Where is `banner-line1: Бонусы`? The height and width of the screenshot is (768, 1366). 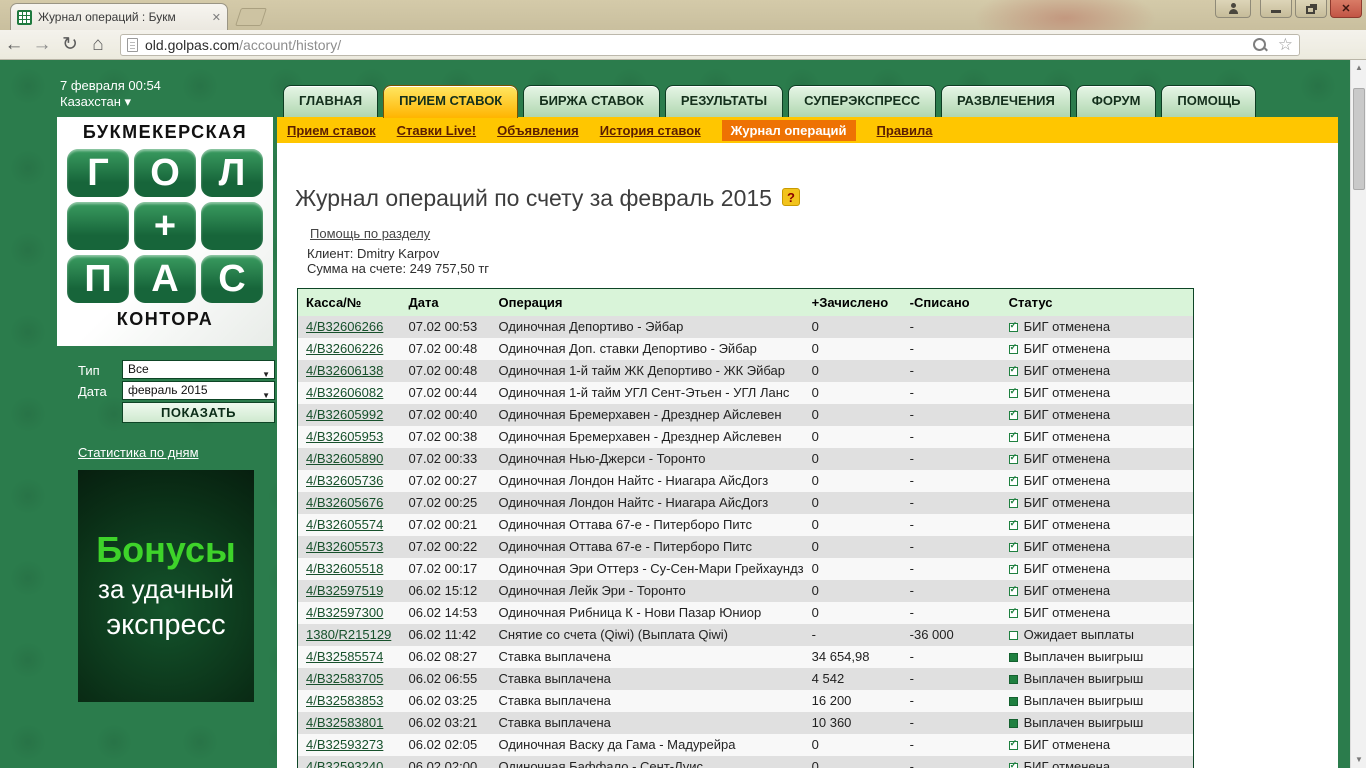 banner-line1: Бонусы is located at coordinates (166, 549).